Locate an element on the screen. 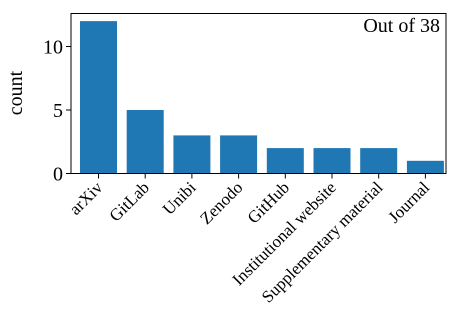  bar-github is located at coordinates (285, 161).